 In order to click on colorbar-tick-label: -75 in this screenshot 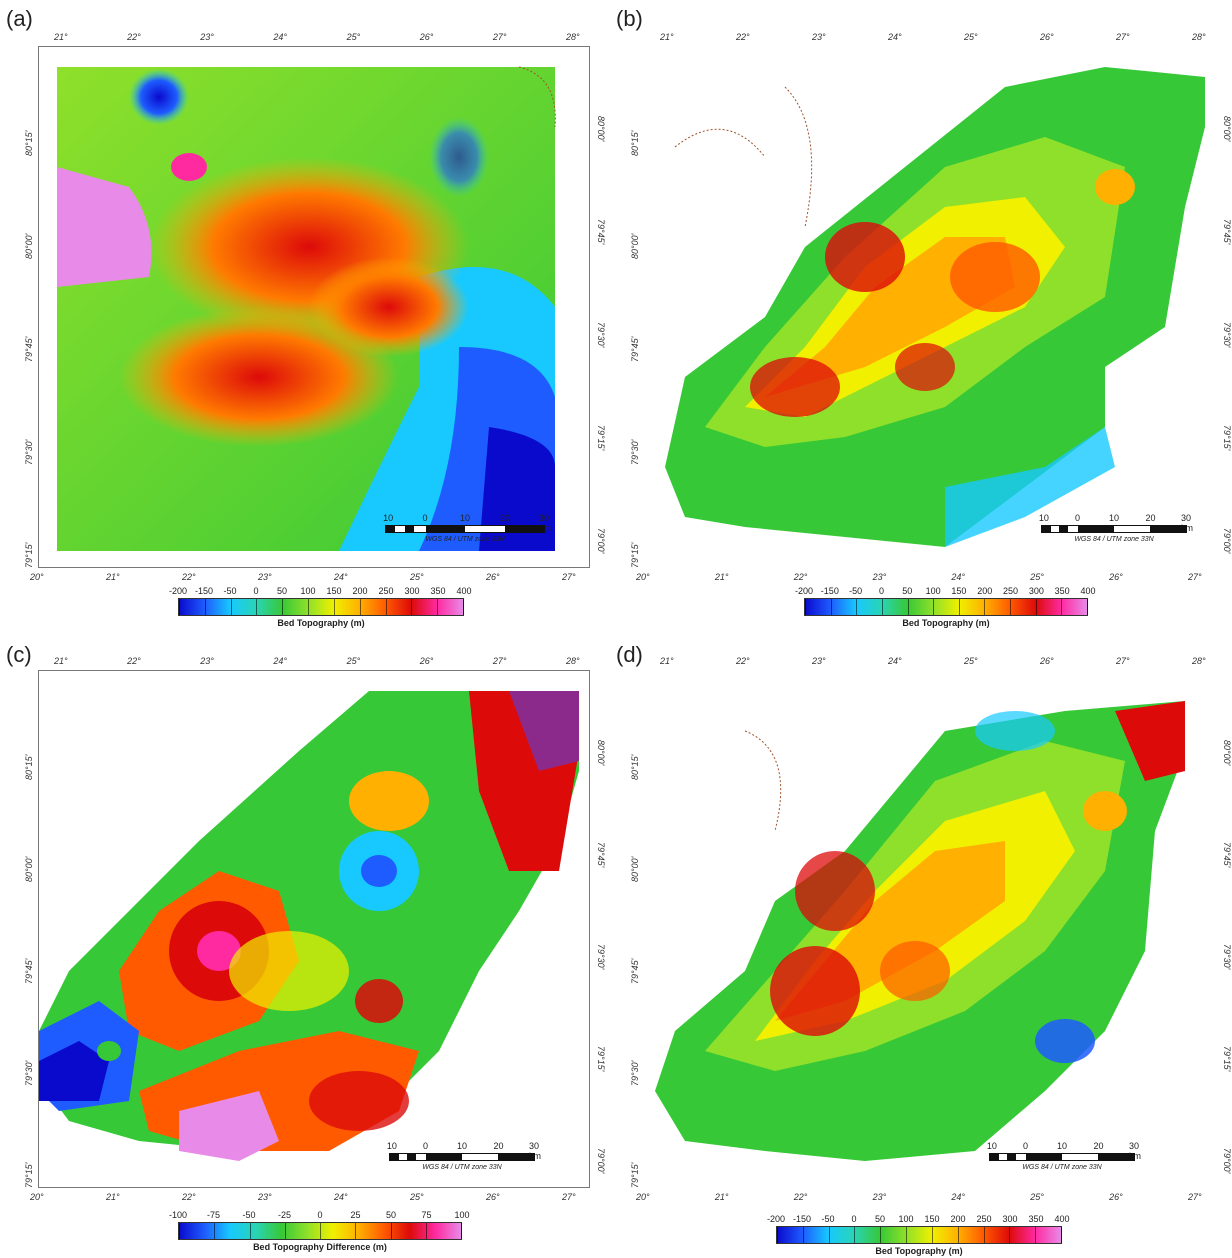, I will do `click(213, 1215)`.